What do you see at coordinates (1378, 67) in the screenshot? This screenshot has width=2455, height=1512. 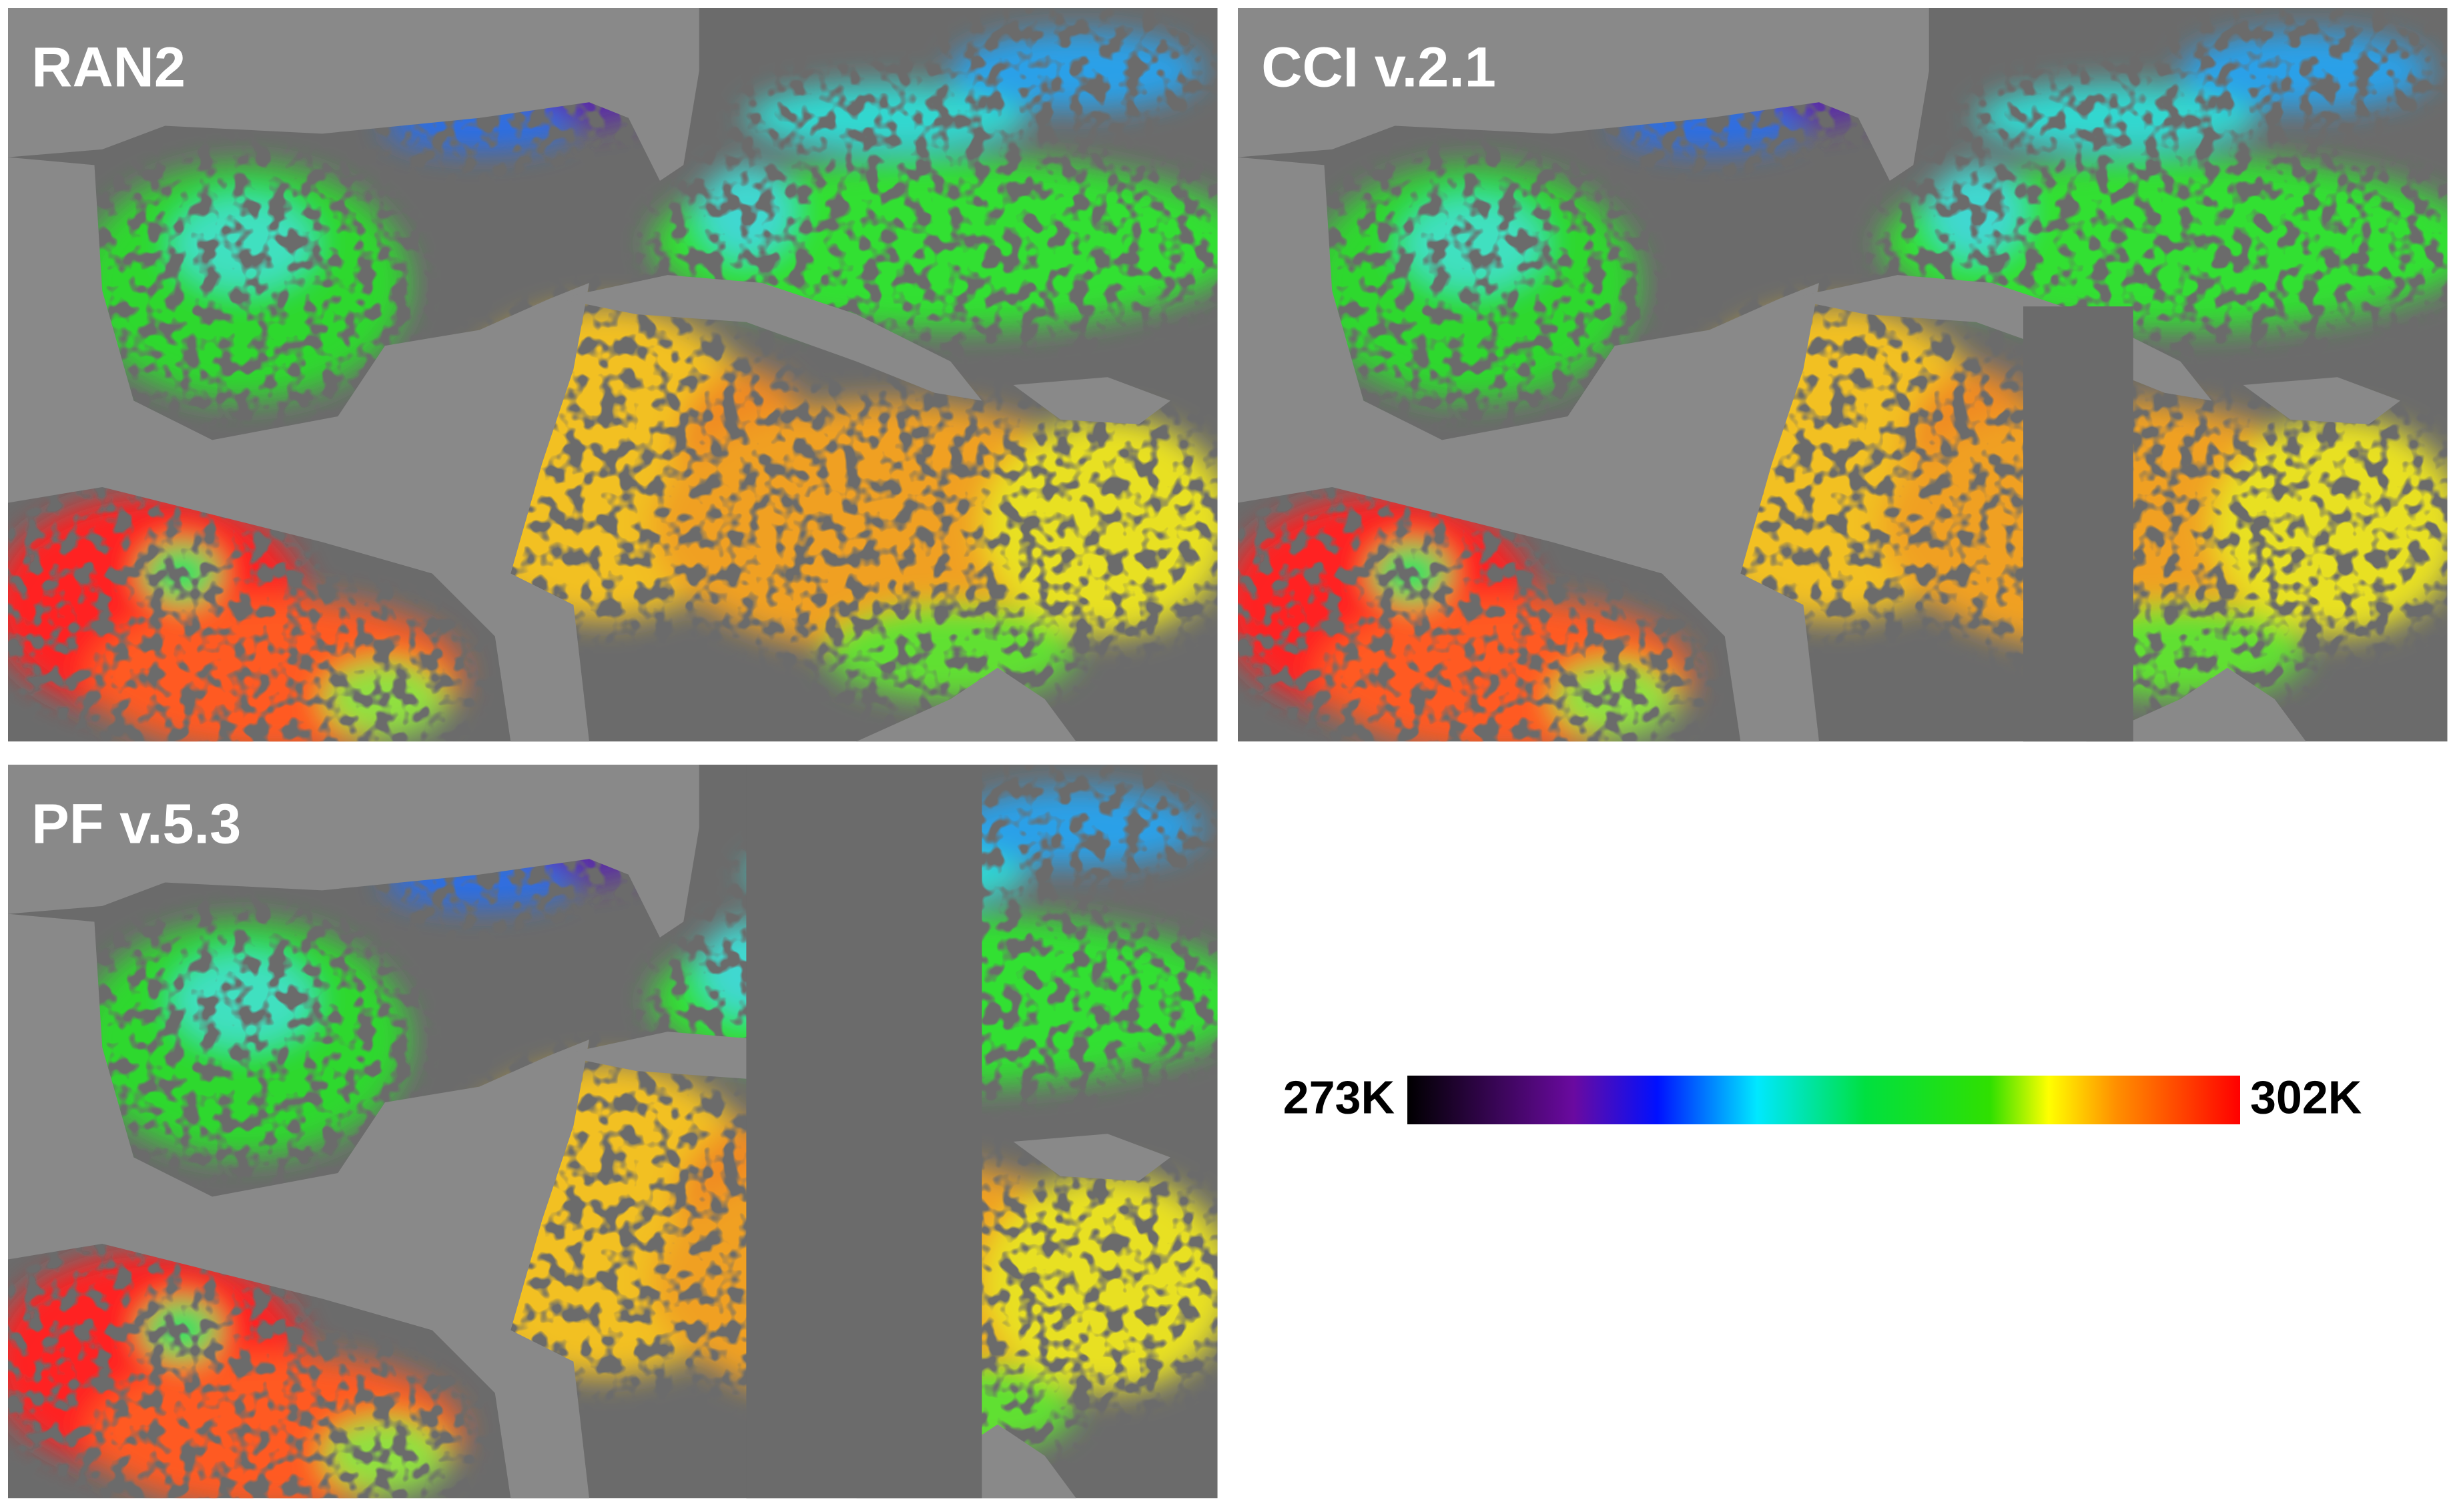 I see `panel-title: CCI v.2.1` at bounding box center [1378, 67].